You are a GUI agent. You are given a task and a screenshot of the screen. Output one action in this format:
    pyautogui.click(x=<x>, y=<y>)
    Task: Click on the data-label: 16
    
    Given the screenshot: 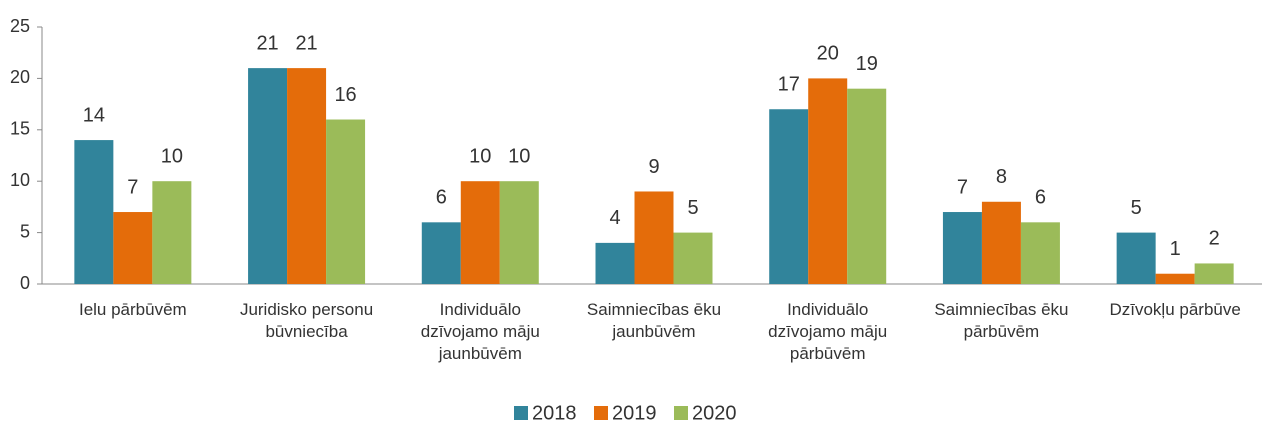 What is the action you would take?
    pyautogui.click(x=345, y=95)
    